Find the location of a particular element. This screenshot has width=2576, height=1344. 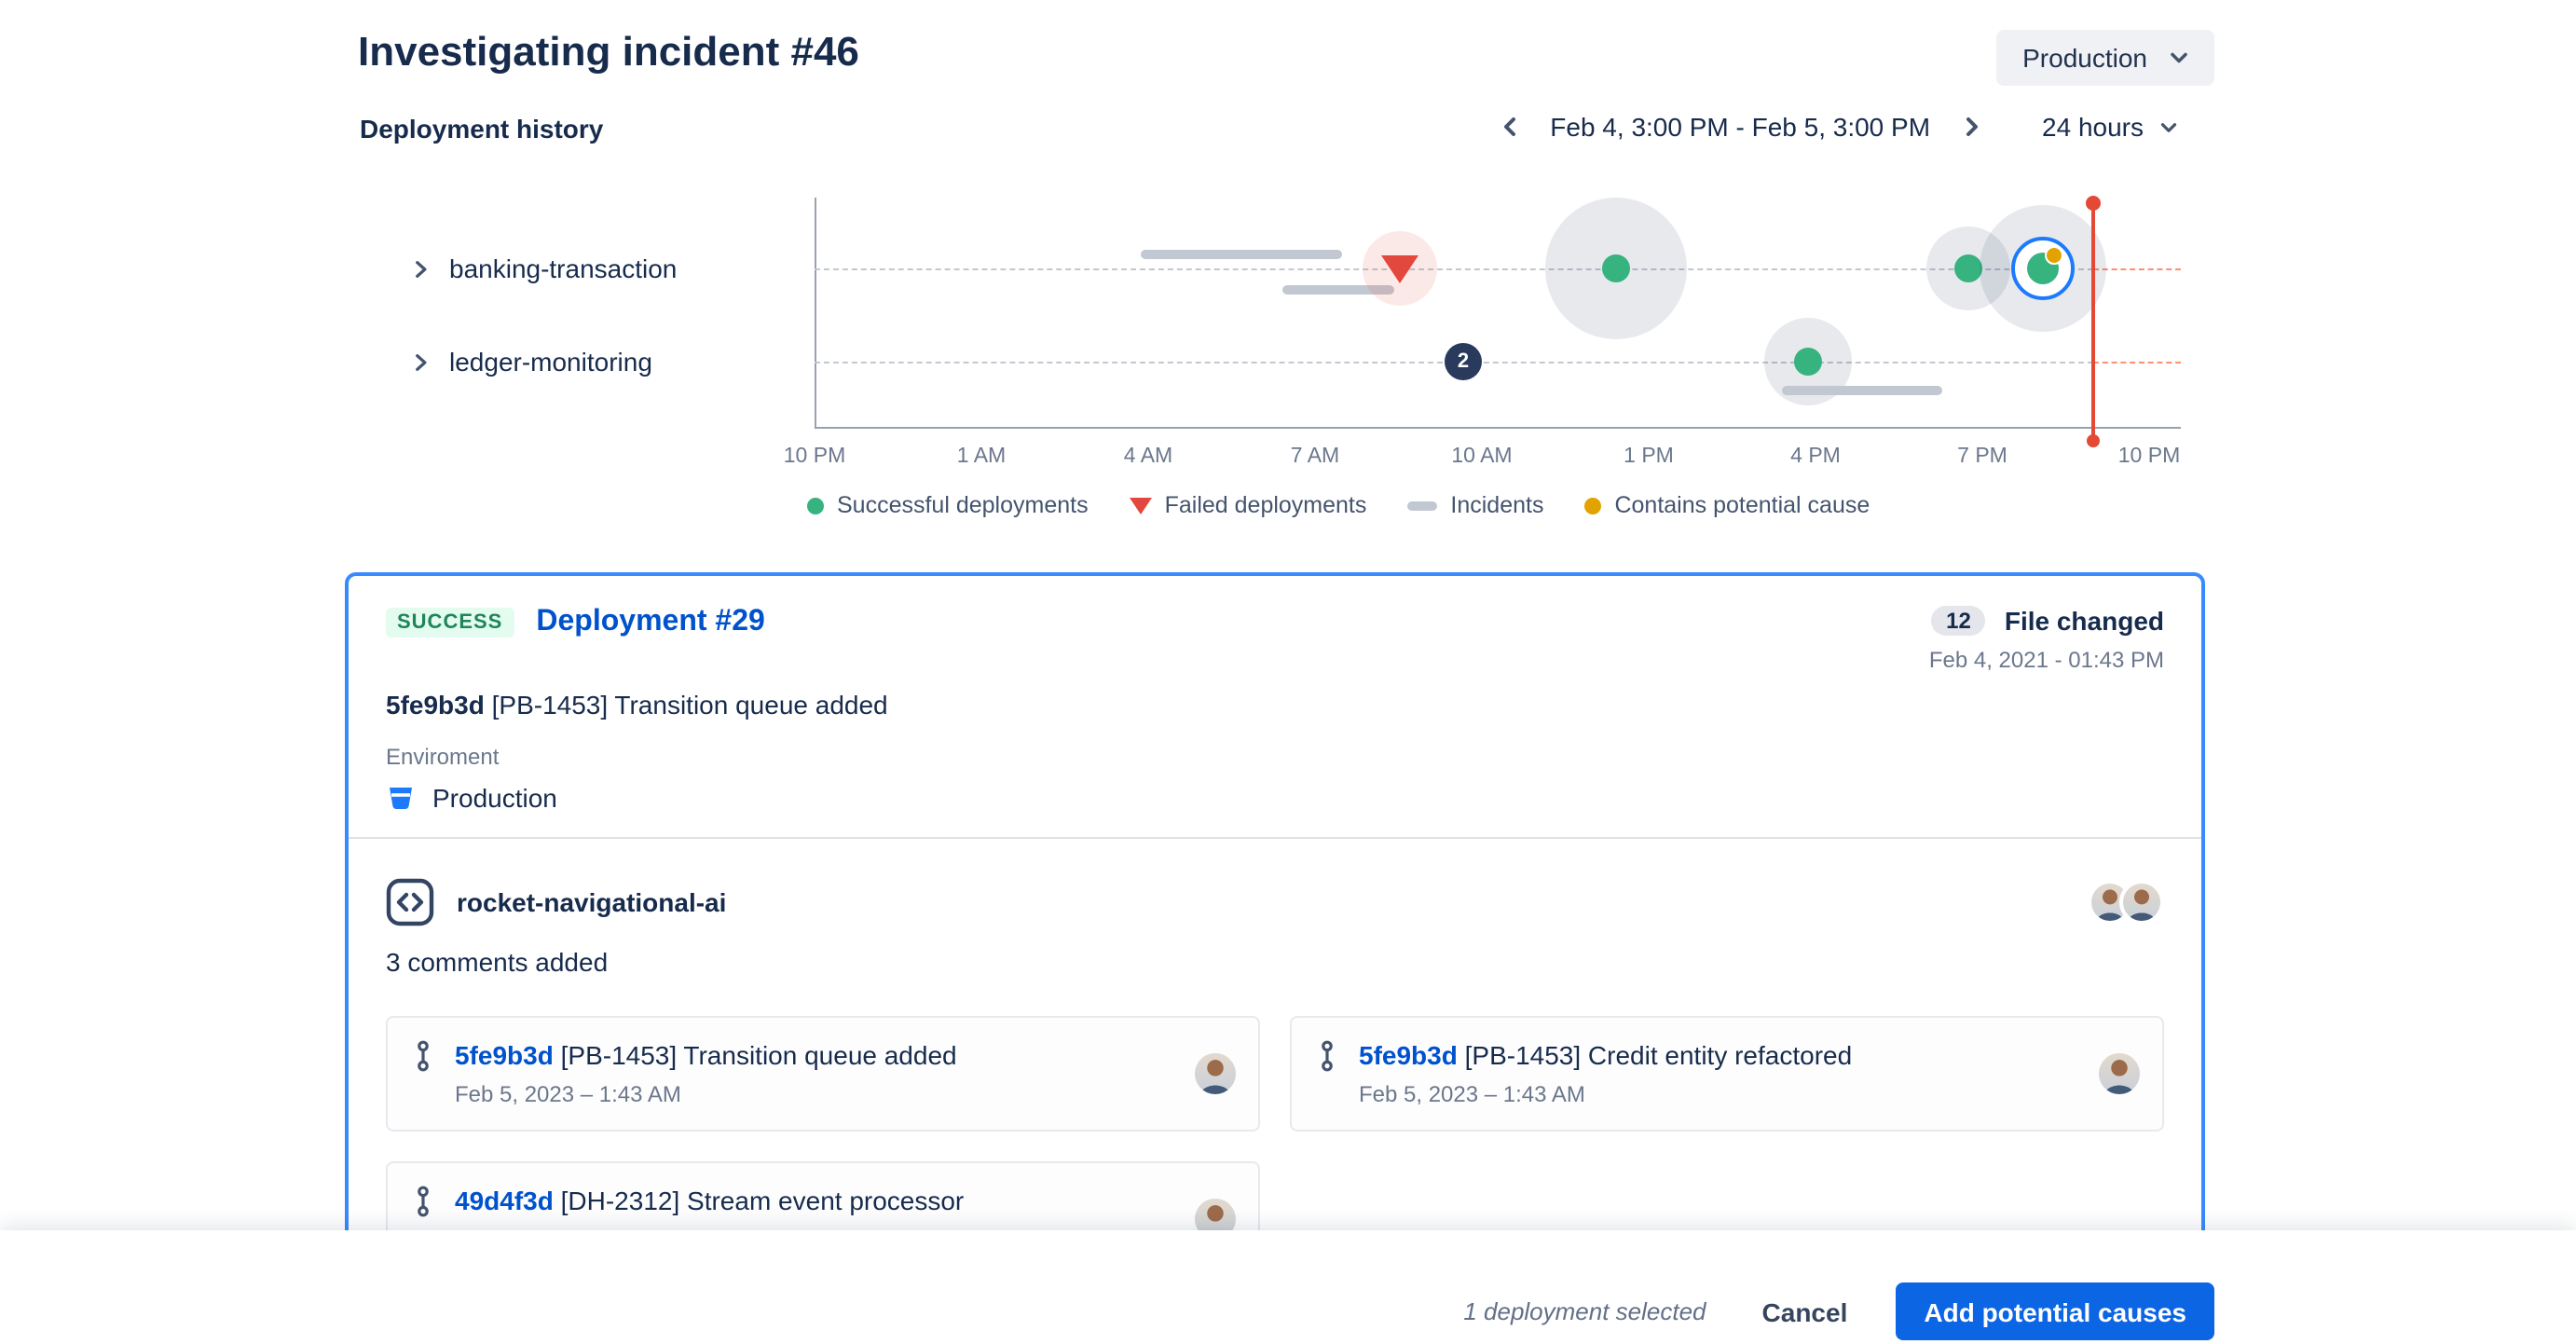

time-tick-label: 1 PM is located at coordinates (1649, 457).